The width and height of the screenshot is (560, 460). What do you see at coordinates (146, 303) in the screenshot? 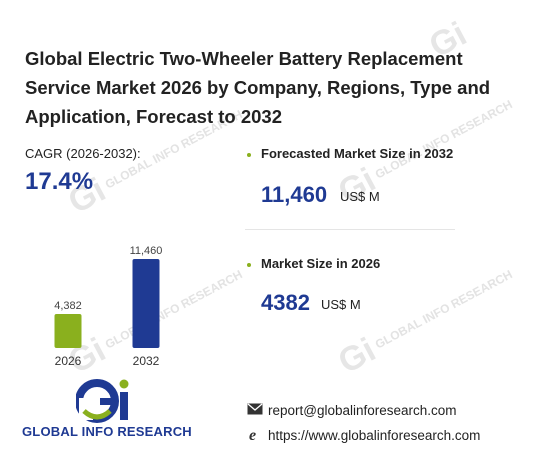
I see `bar-2032` at bounding box center [146, 303].